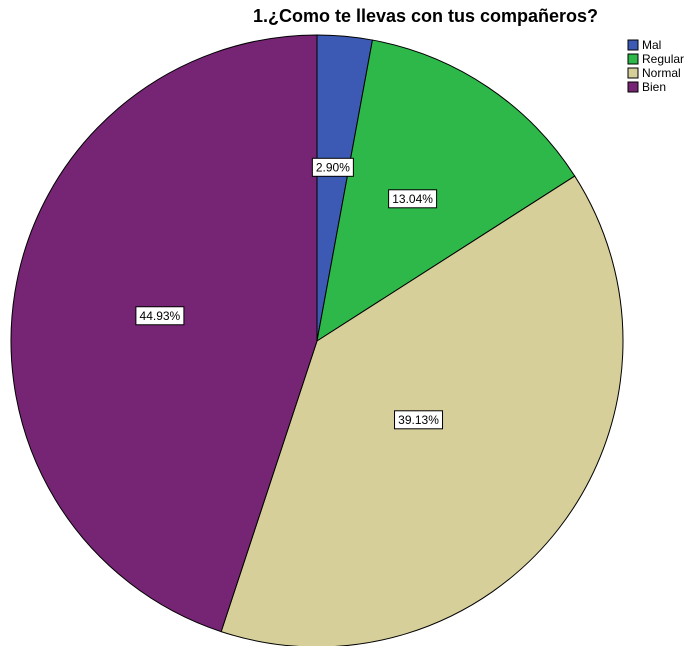 This screenshot has height=646, width=696. I want to click on data-label-text: 44.93%, so click(160, 316).